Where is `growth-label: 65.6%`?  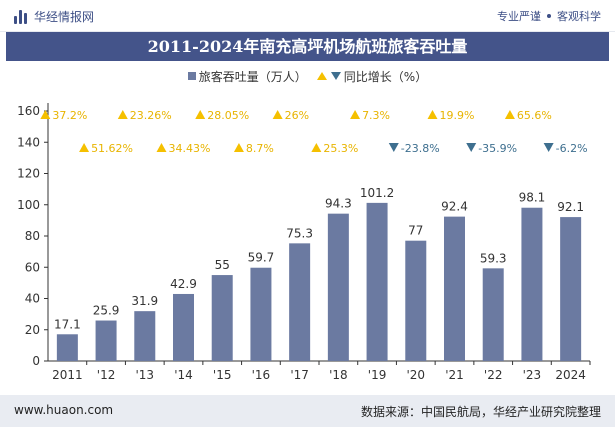 growth-label: 65.6% is located at coordinates (534, 115).